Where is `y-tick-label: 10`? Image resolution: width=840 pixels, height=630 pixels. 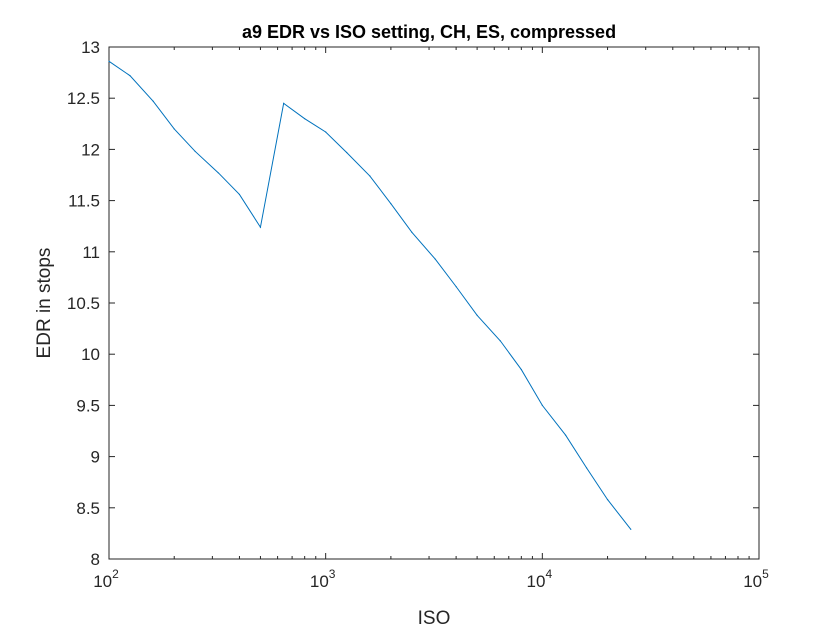
y-tick-label: 10 is located at coordinates (90, 354).